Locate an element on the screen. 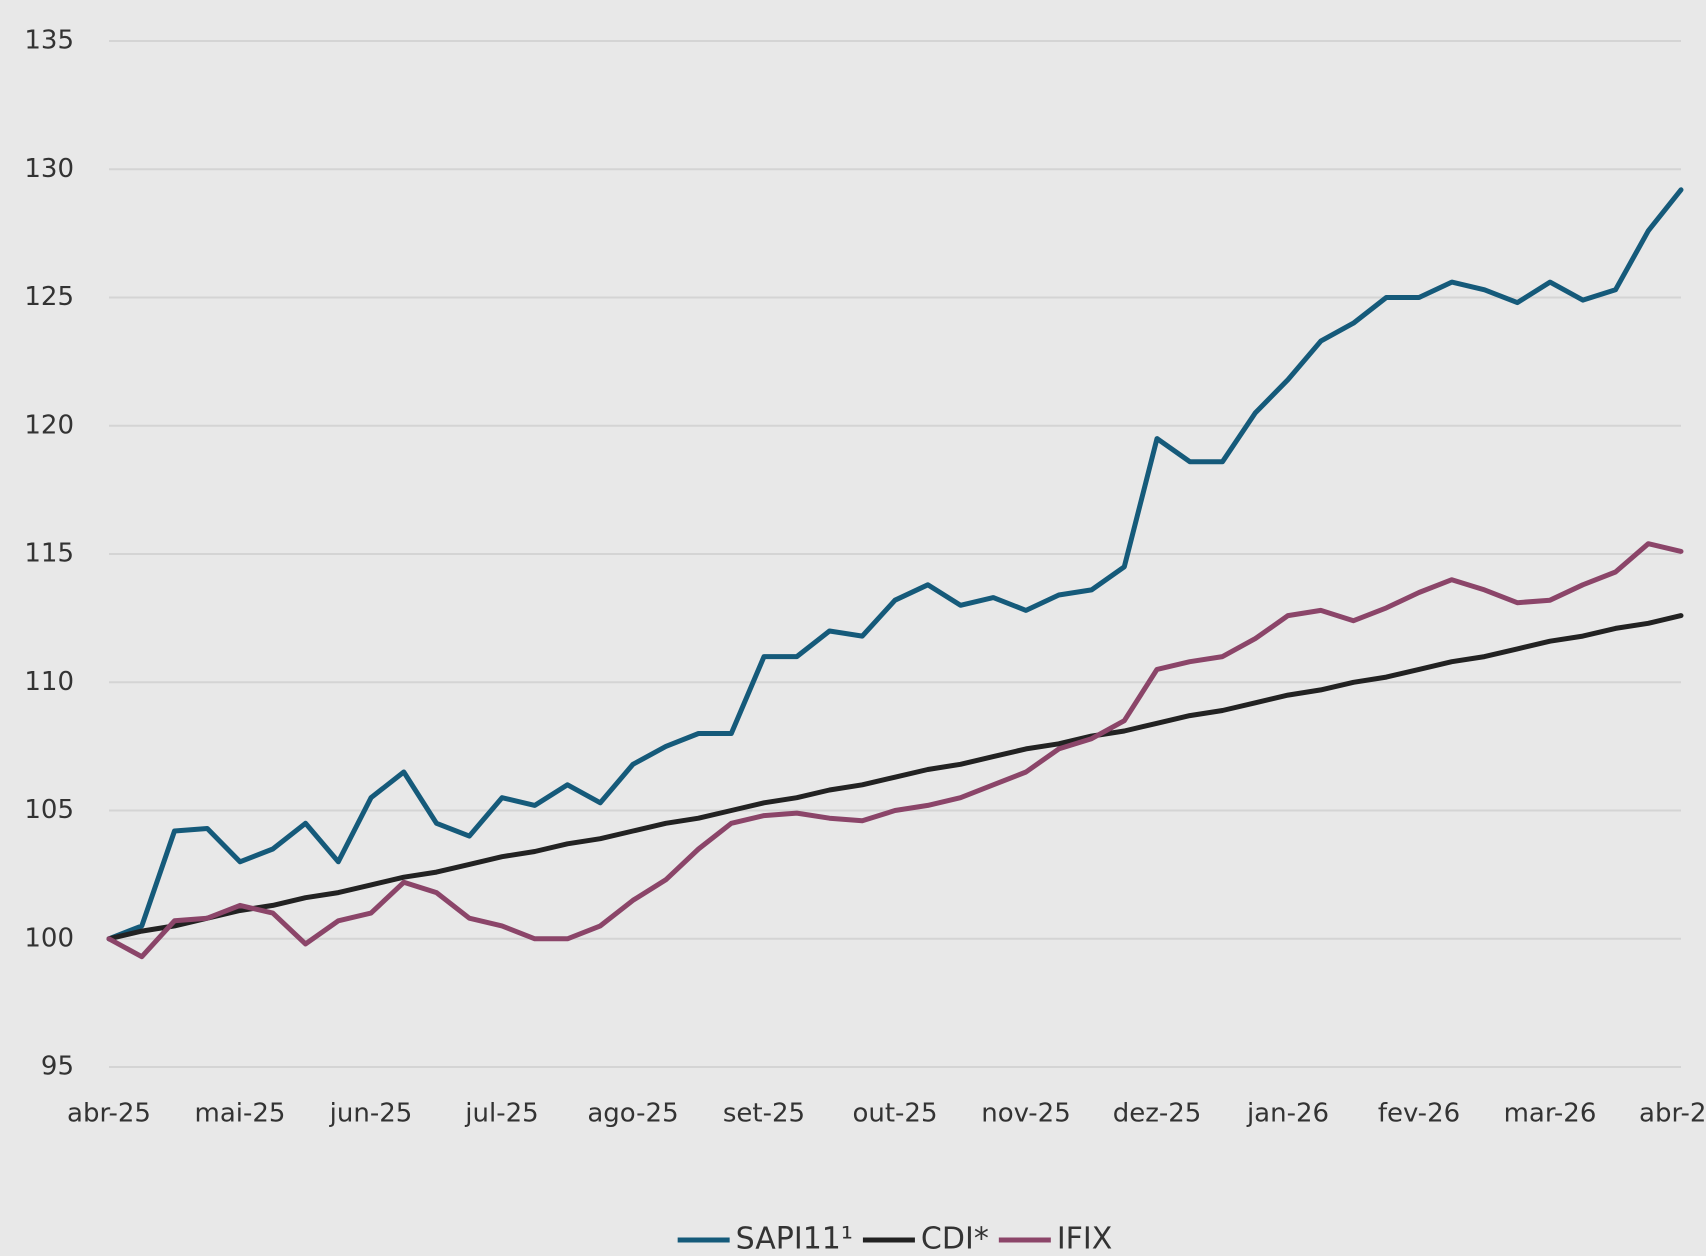 This screenshot has width=1706, height=1256. y-tick-label: 105 is located at coordinates (49, 810).